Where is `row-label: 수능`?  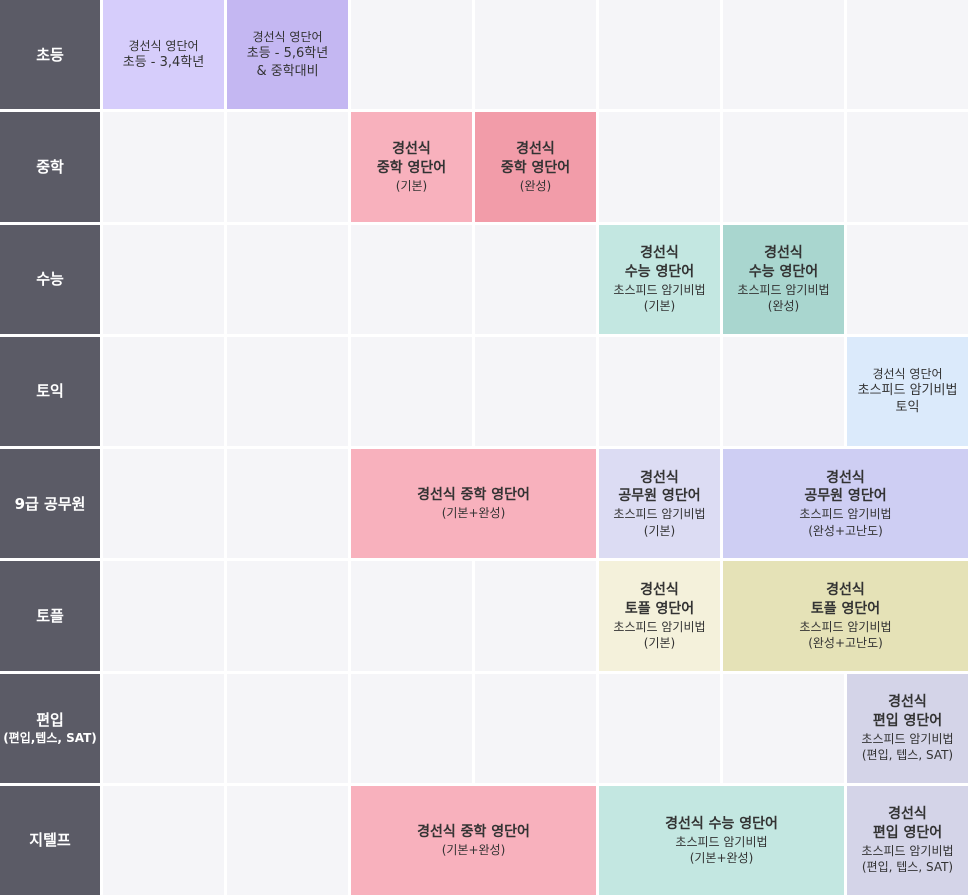 row-label: 수능 is located at coordinates (50, 279).